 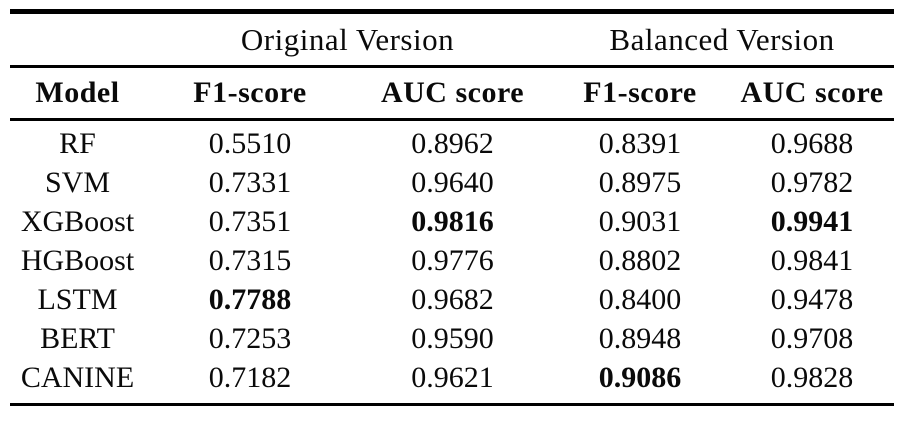 What do you see at coordinates (640, 221) in the screenshot?
I see `score-cell-f1-balanced: 0.9031` at bounding box center [640, 221].